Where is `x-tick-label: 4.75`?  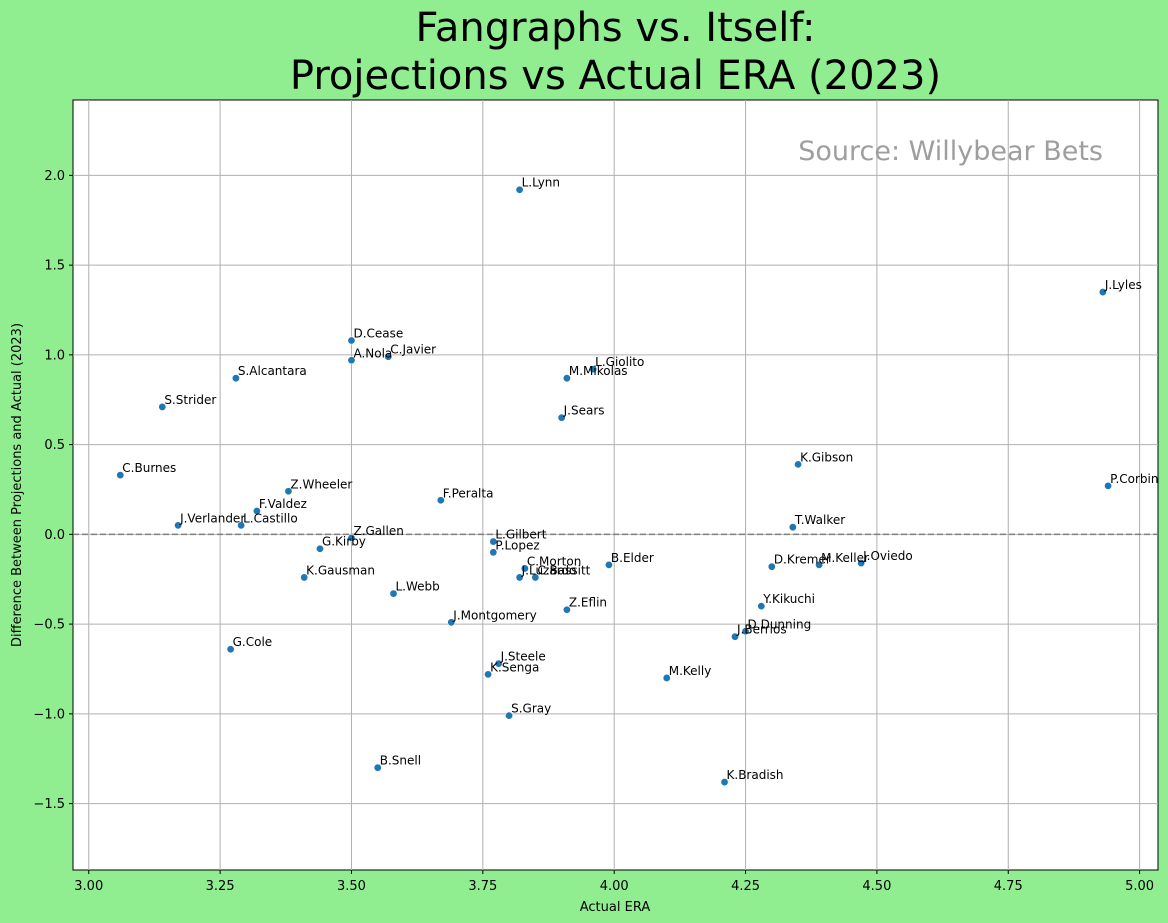
x-tick-label: 4.75 is located at coordinates (1008, 886).